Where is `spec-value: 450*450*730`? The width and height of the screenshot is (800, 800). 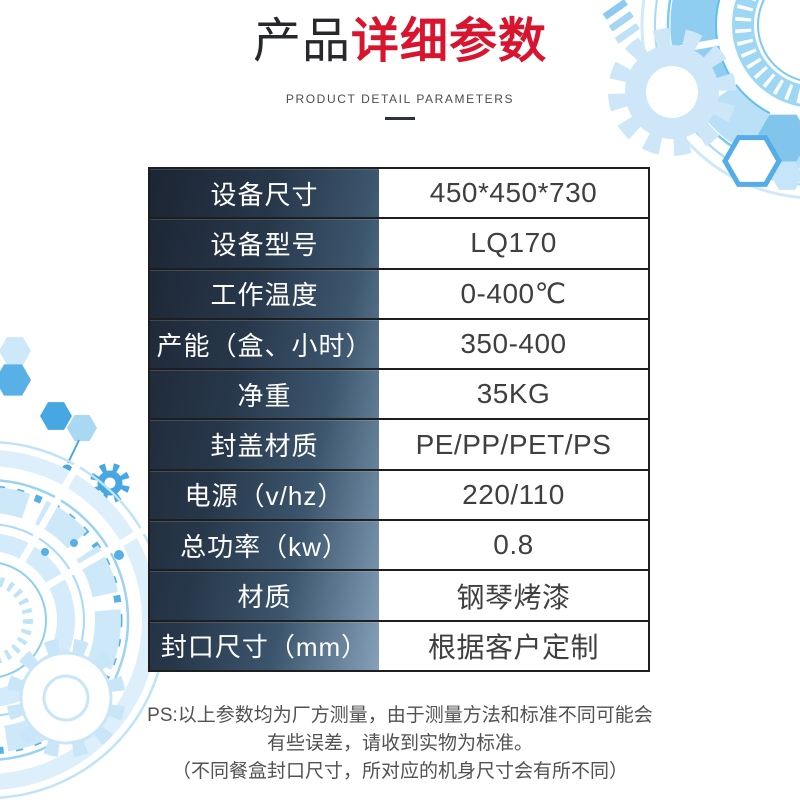 spec-value: 450*450*730 is located at coordinates (513, 193).